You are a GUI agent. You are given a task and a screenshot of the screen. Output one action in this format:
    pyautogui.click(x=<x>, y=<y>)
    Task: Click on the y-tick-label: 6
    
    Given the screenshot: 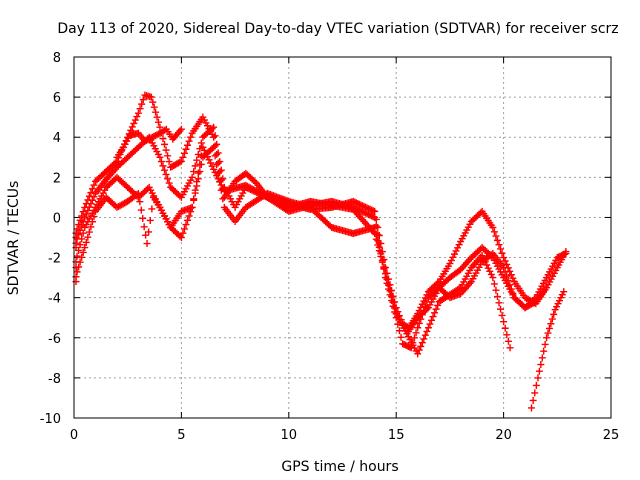 What is the action you would take?
    pyautogui.click(x=57, y=98)
    